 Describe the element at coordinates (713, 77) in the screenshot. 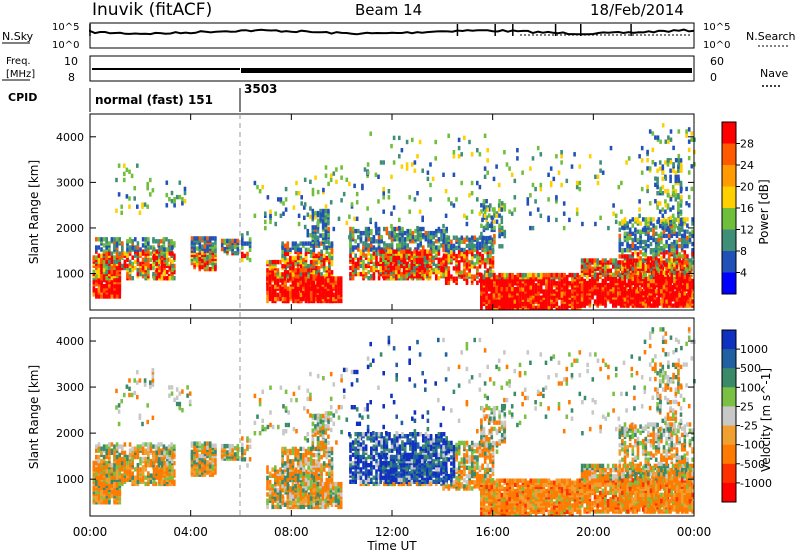

I see `nave-tick-bottom: 0` at that location.